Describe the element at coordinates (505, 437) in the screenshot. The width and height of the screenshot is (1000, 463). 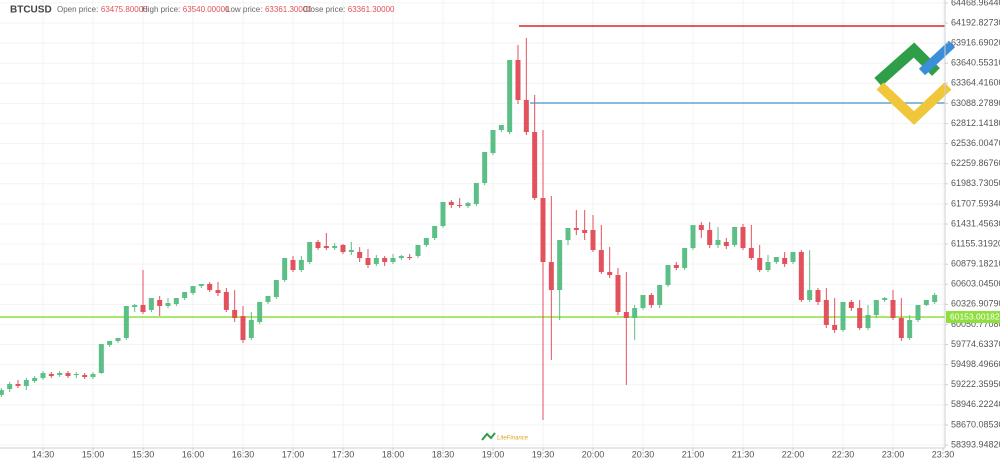
I see `watermark: LiteFinance` at that location.